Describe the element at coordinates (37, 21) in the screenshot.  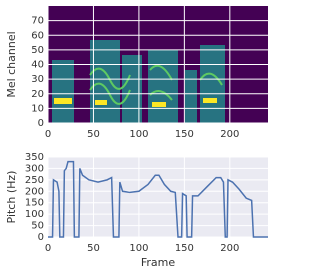
I see `y-tick-label: 70` at that location.